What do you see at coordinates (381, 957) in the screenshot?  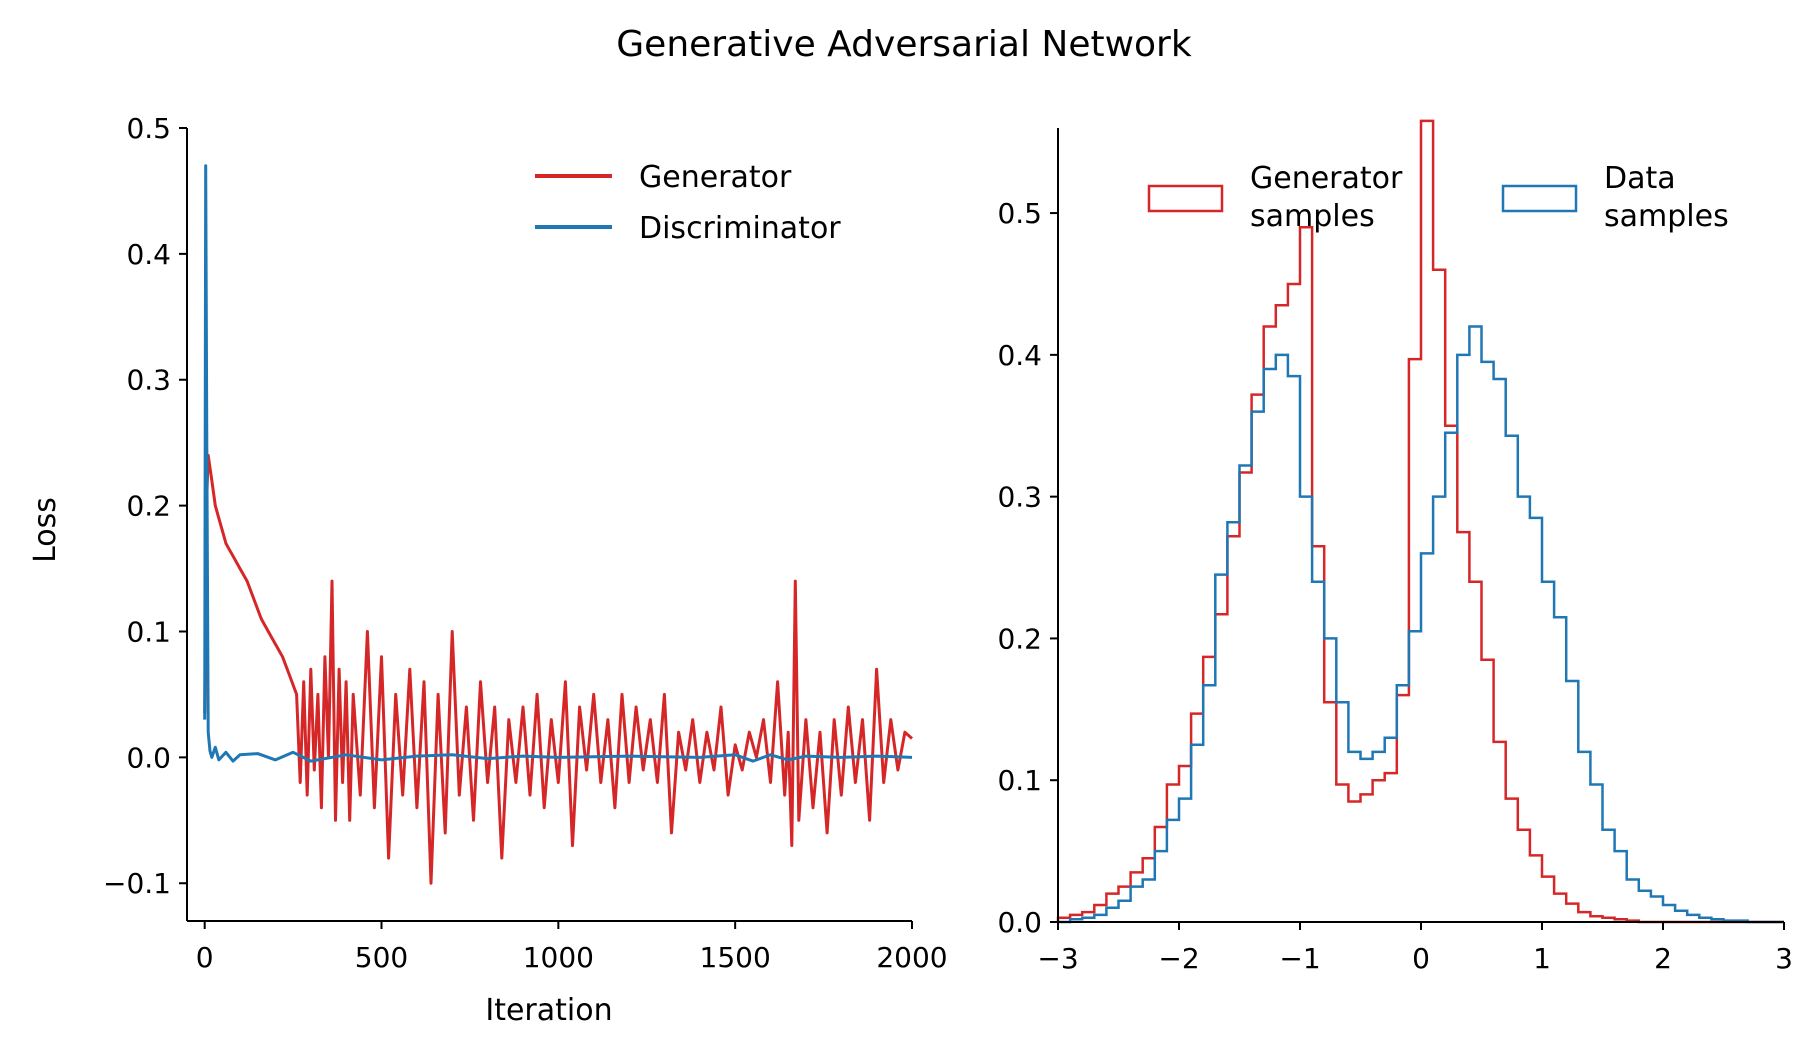 I see `loss-x-tick-label: 500` at bounding box center [381, 957].